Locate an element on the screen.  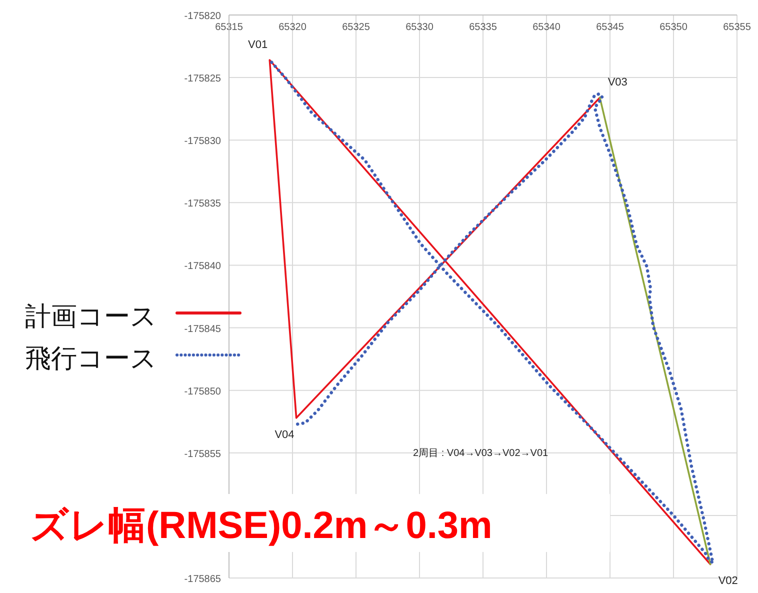
y-tick-label: -175865 is located at coordinates (203, 579).